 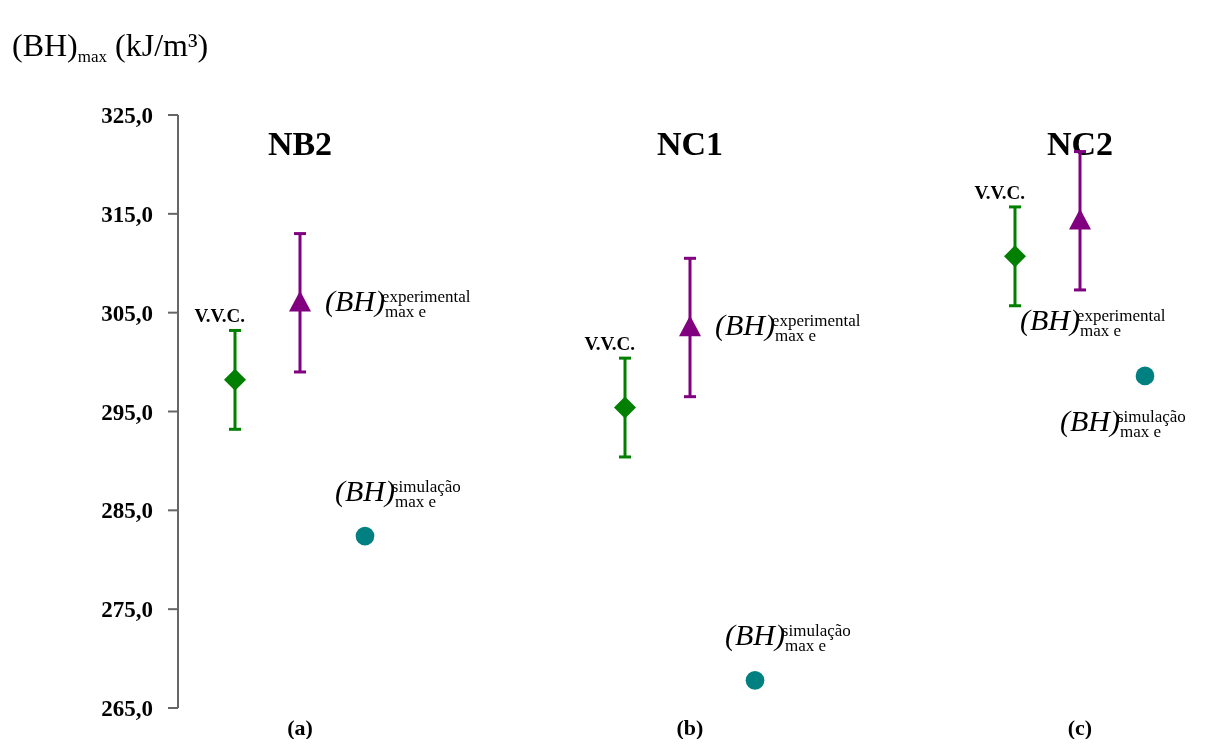 What do you see at coordinates (127, 115) in the screenshot?
I see `y-tick-label: 325,0` at bounding box center [127, 115].